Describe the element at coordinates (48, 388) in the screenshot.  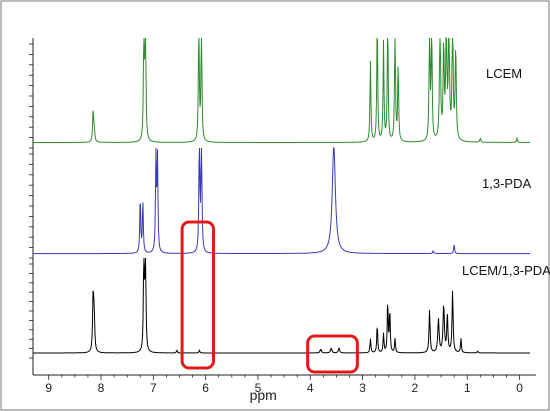
I see `x-tick-label: 9` at that location.